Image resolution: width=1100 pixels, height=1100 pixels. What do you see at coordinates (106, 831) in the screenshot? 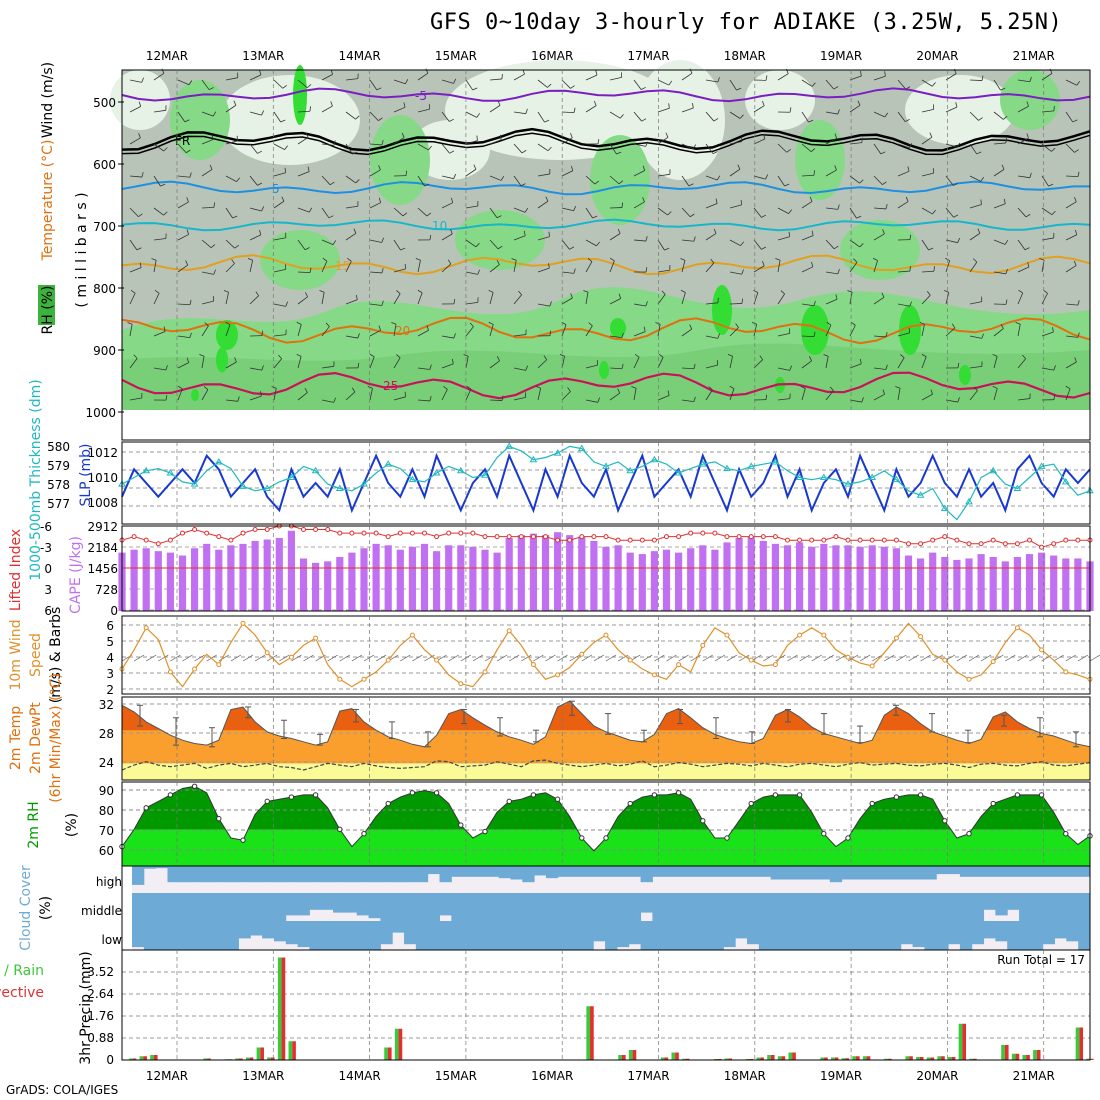
I see `rh2m-tick: 70` at bounding box center [106, 831].